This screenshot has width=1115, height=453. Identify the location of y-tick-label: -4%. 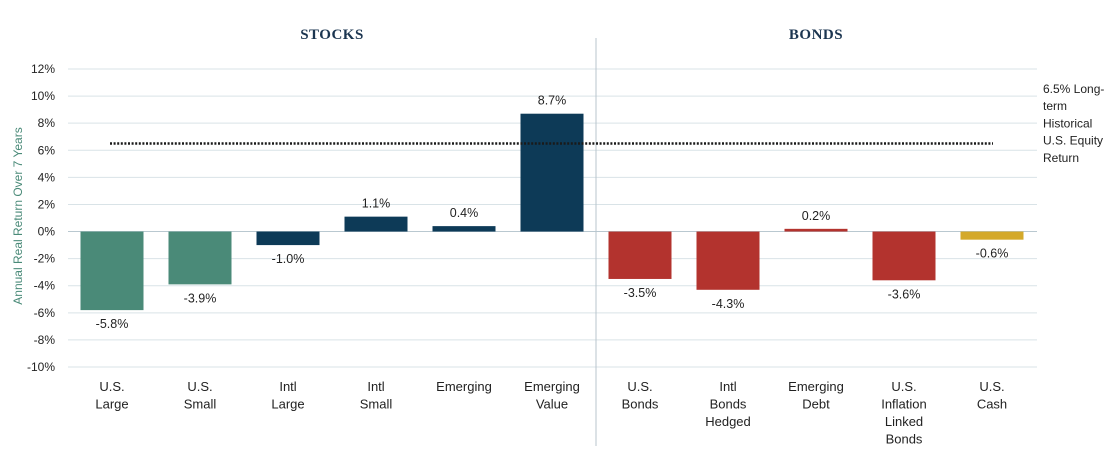
(45, 286).